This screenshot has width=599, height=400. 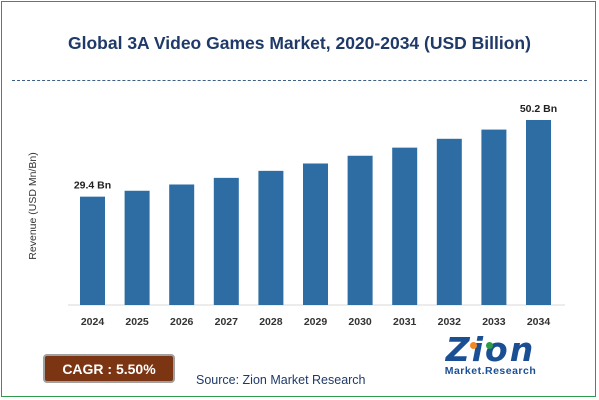 What do you see at coordinates (92, 186) in the screenshot?
I see `data-label: 29.4 Bn` at bounding box center [92, 186].